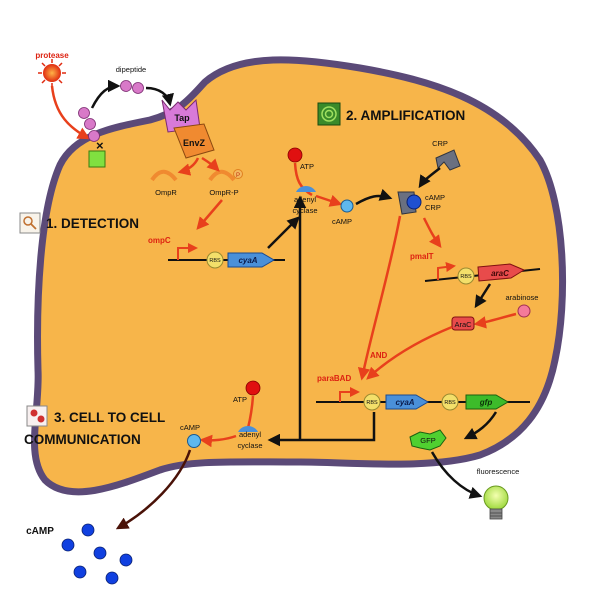 The image size is (590, 590). I want to click on tap-label: Tap, so click(182, 118).